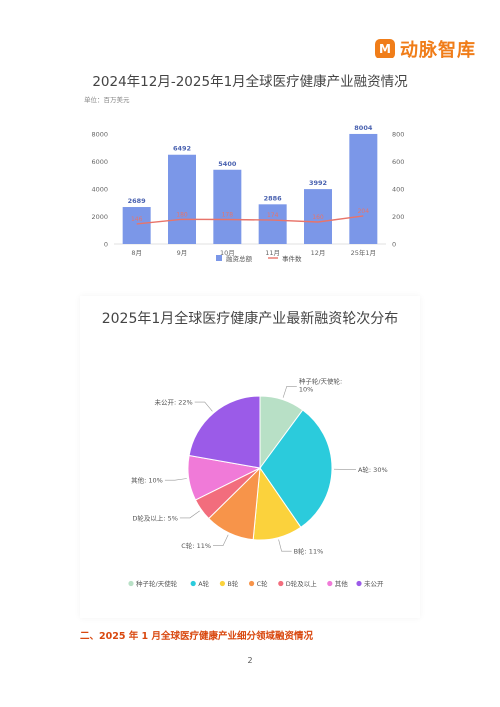 This screenshot has width=500, height=707. I want to click on pie-data-label: 其他: 10%, so click(147, 480).